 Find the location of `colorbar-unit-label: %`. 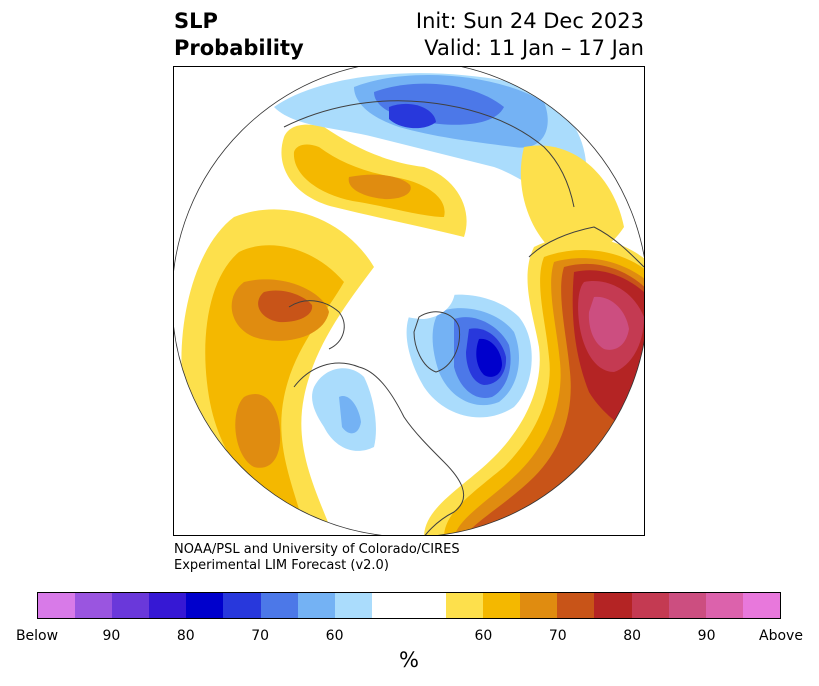

colorbar-unit-label: % is located at coordinates (409, 660).